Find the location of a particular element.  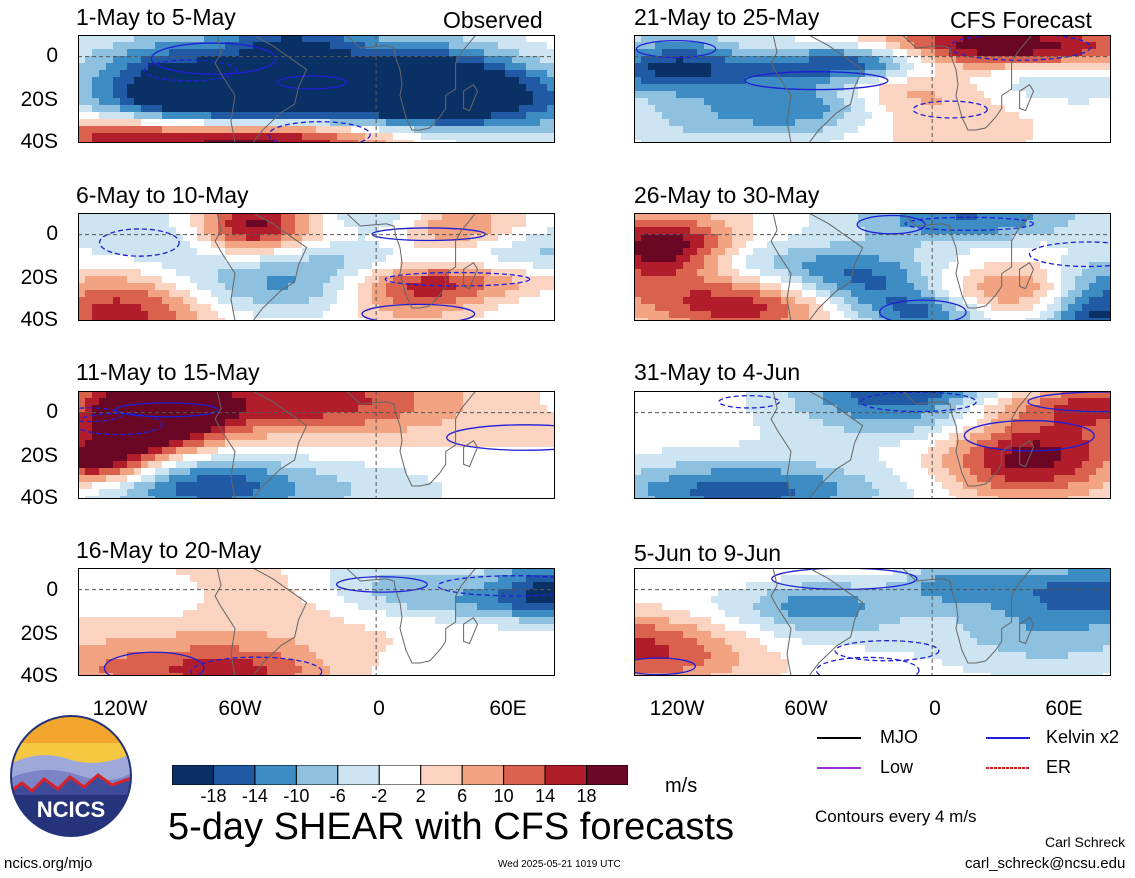

panel-title-8: 5-Jun to 9-Jun is located at coordinates (708, 553).